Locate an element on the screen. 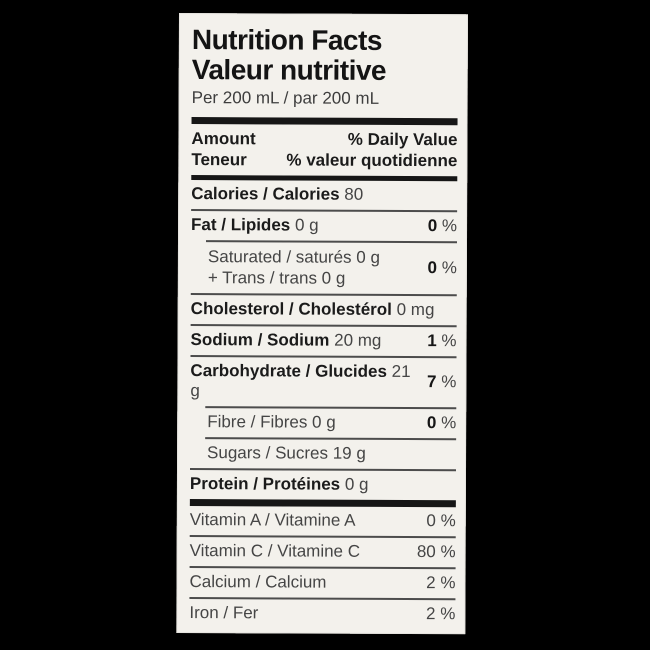  carbohydrate-row: Carbohydrate / Glucides 21 g 7 % is located at coordinates (323, 382).